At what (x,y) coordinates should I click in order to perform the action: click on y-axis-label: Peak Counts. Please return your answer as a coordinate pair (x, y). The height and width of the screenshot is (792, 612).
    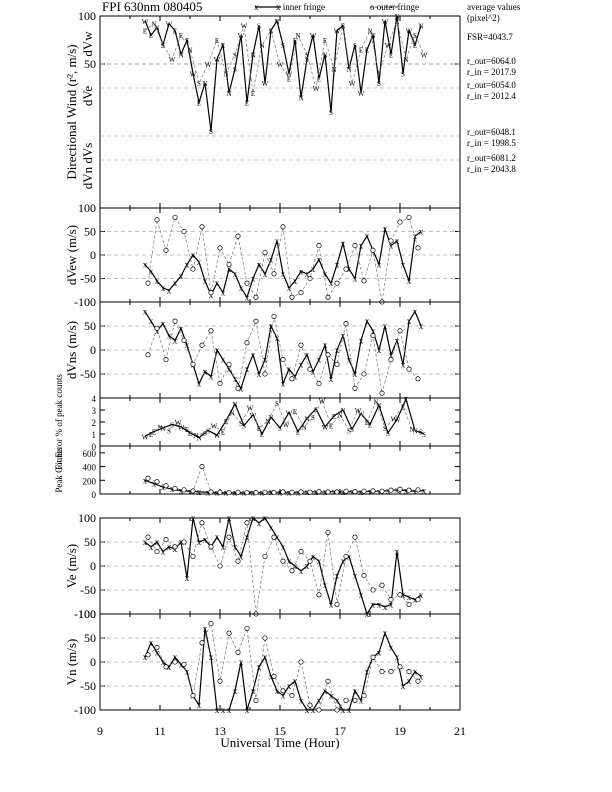
    Looking at the image, I should click on (59, 470).